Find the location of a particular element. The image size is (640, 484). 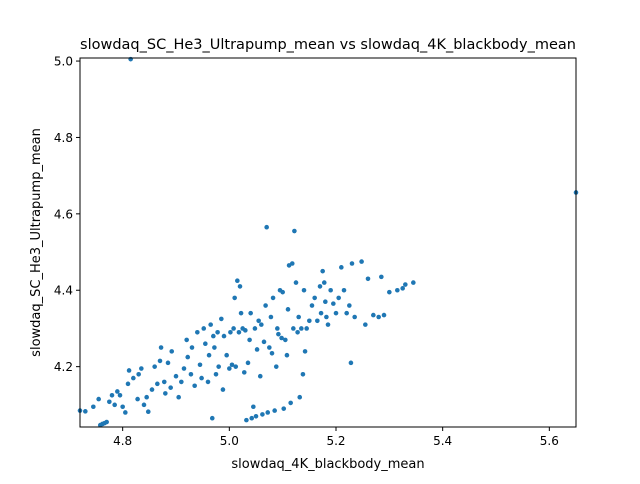

y-tick-label: 5.0 is located at coordinates (63, 62).